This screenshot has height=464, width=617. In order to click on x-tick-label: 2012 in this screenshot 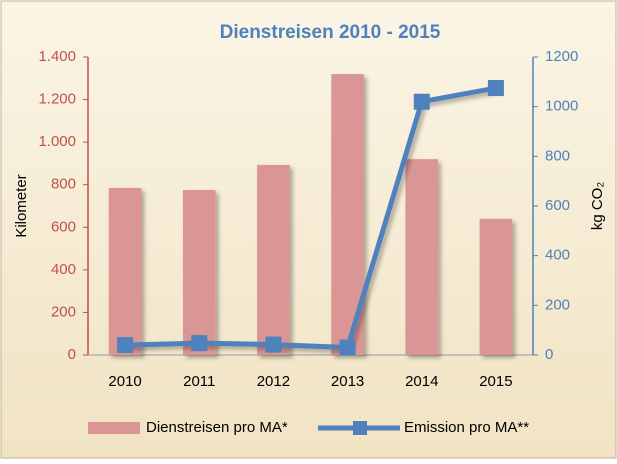, I will do `click(273, 381)`.